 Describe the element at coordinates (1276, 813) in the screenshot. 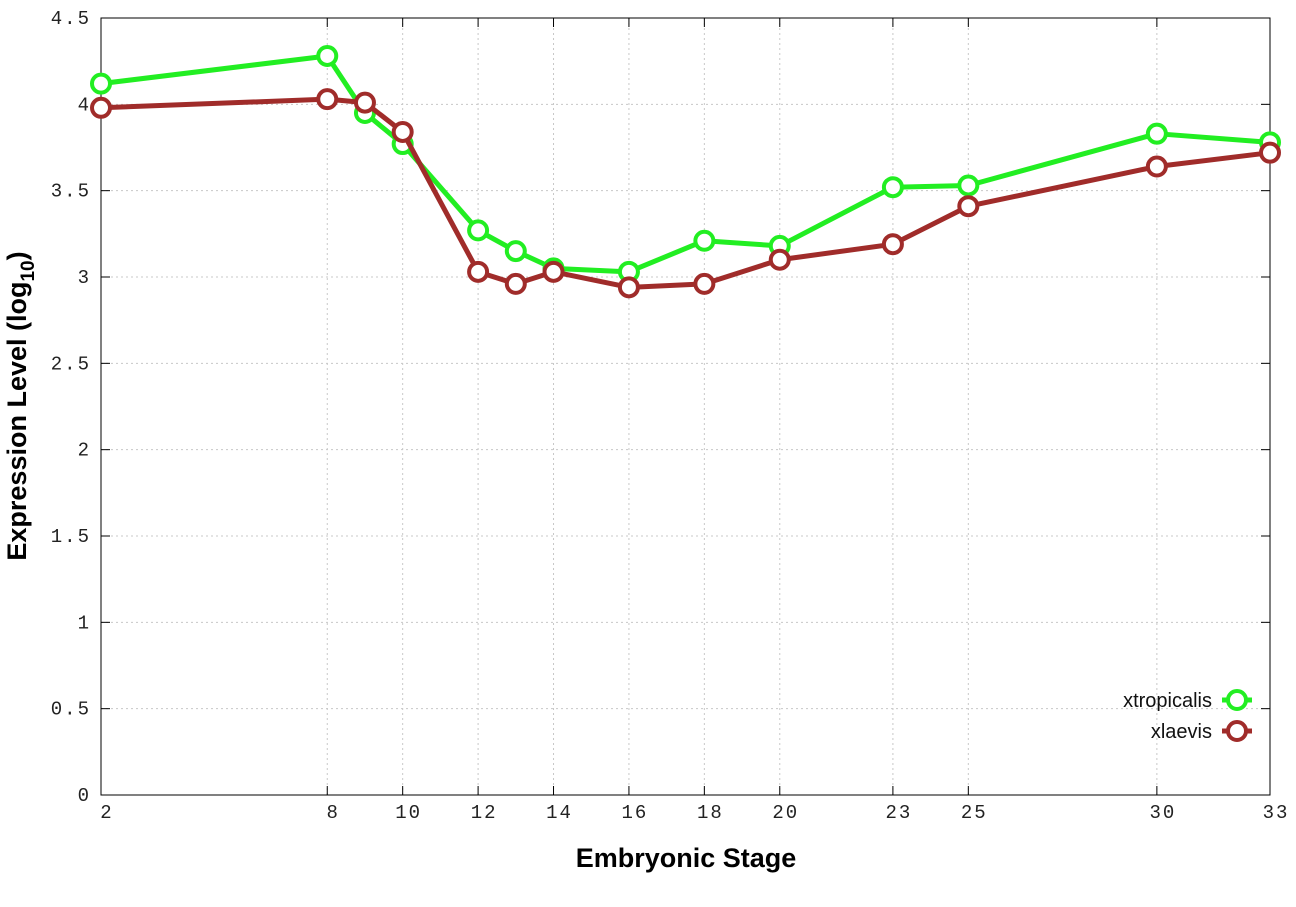

I see `x-tick-label: 33` at that location.